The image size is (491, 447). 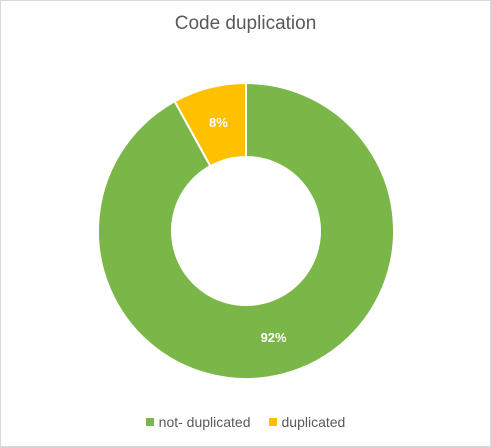 What do you see at coordinates (274, 337) in the screenshot?
I see `data-label-not-duplicated: 92%` at bounding box center [274, 337].